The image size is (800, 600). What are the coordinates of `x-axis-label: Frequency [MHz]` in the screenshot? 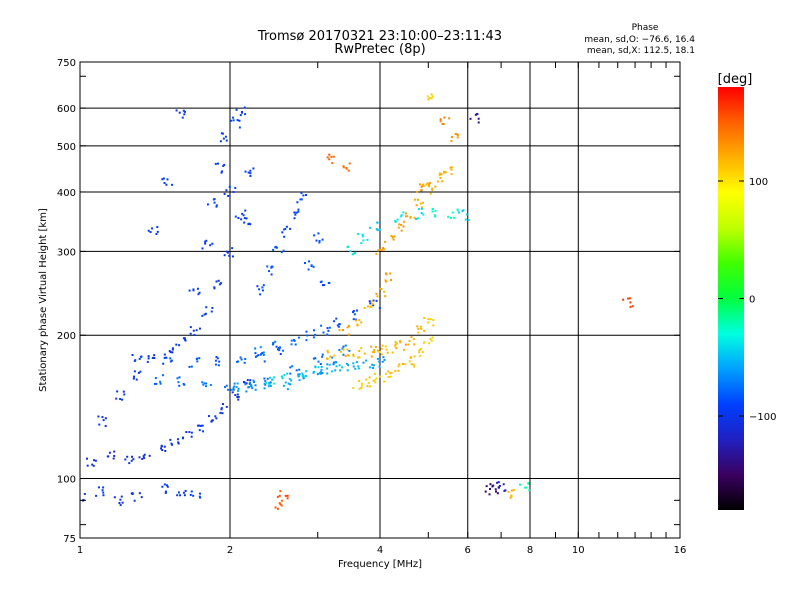 It's located at (380, 564).